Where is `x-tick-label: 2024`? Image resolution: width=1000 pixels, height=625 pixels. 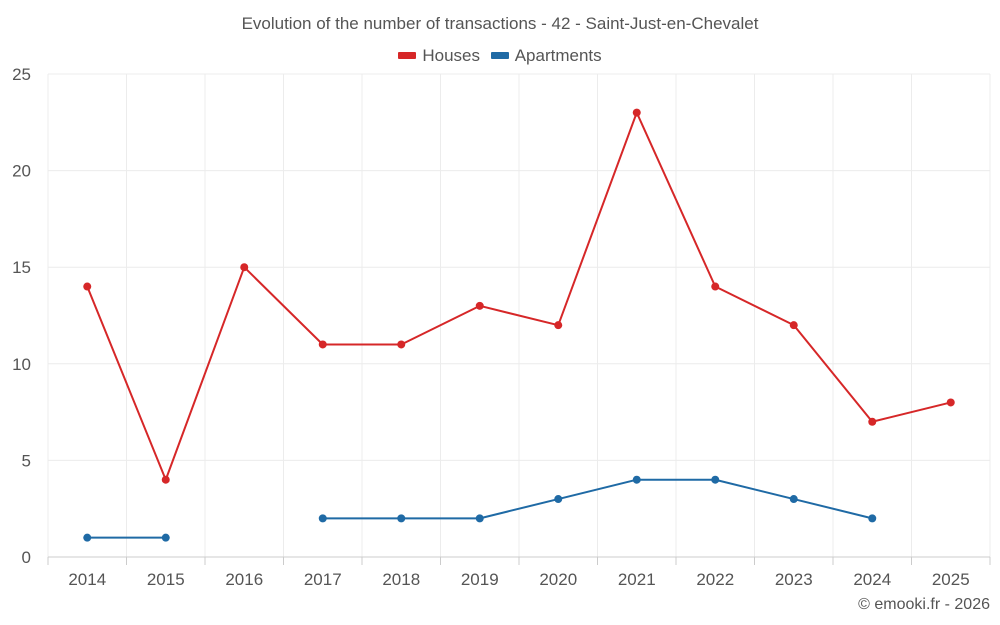
x-tick-label: 2024 is located at coordinates (872, 579).